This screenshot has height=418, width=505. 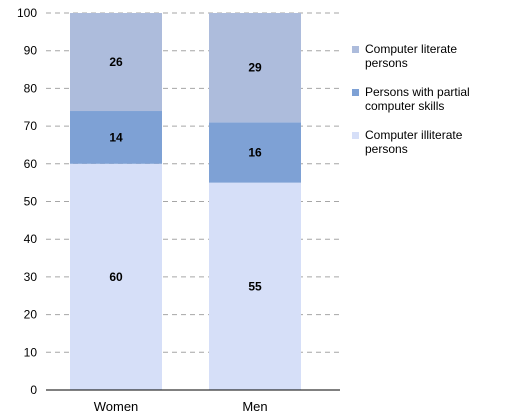 What do you see at coordinates (27, 13) in the screenshot?
I see `y-tick-label: 100` at bounding box center [27, 13].